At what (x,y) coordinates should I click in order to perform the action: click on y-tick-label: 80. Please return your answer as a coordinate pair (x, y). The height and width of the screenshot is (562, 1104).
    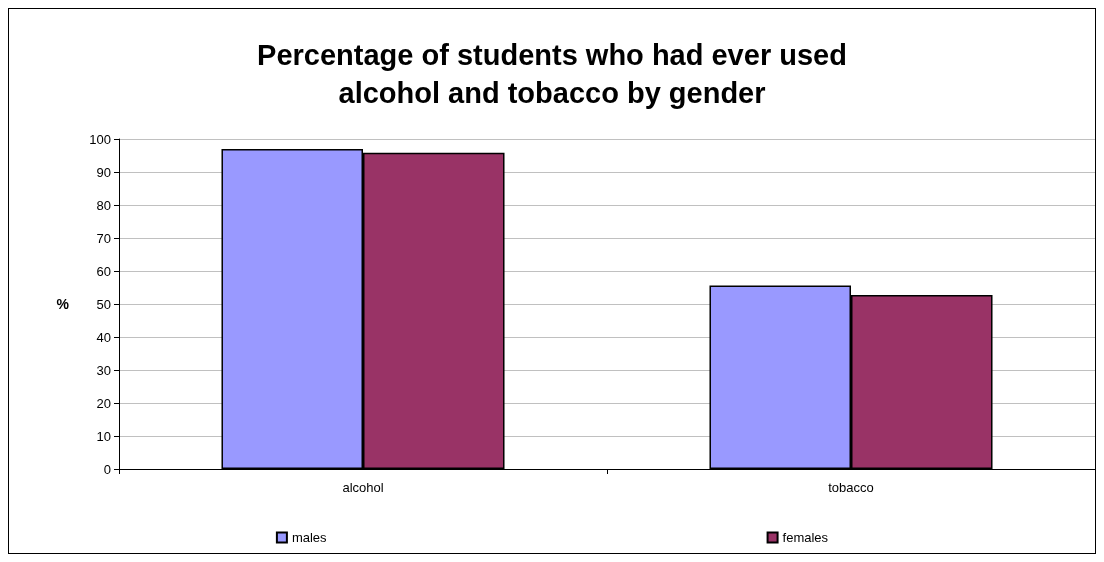
    Looking at the image, I should click on (103, 205).